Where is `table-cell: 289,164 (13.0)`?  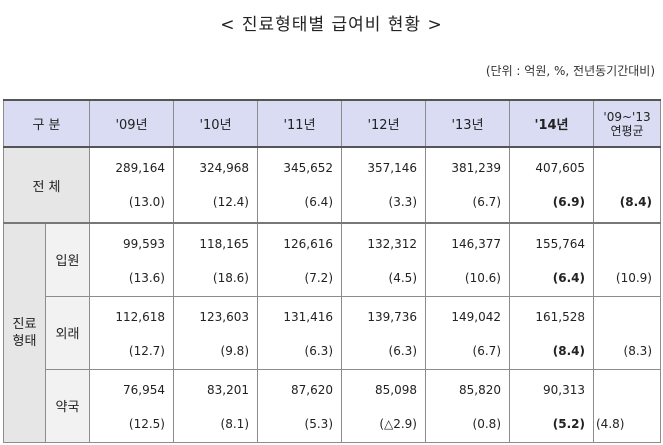
table-cell: 289,164 (13.0) is located at coordinates (131, 185).